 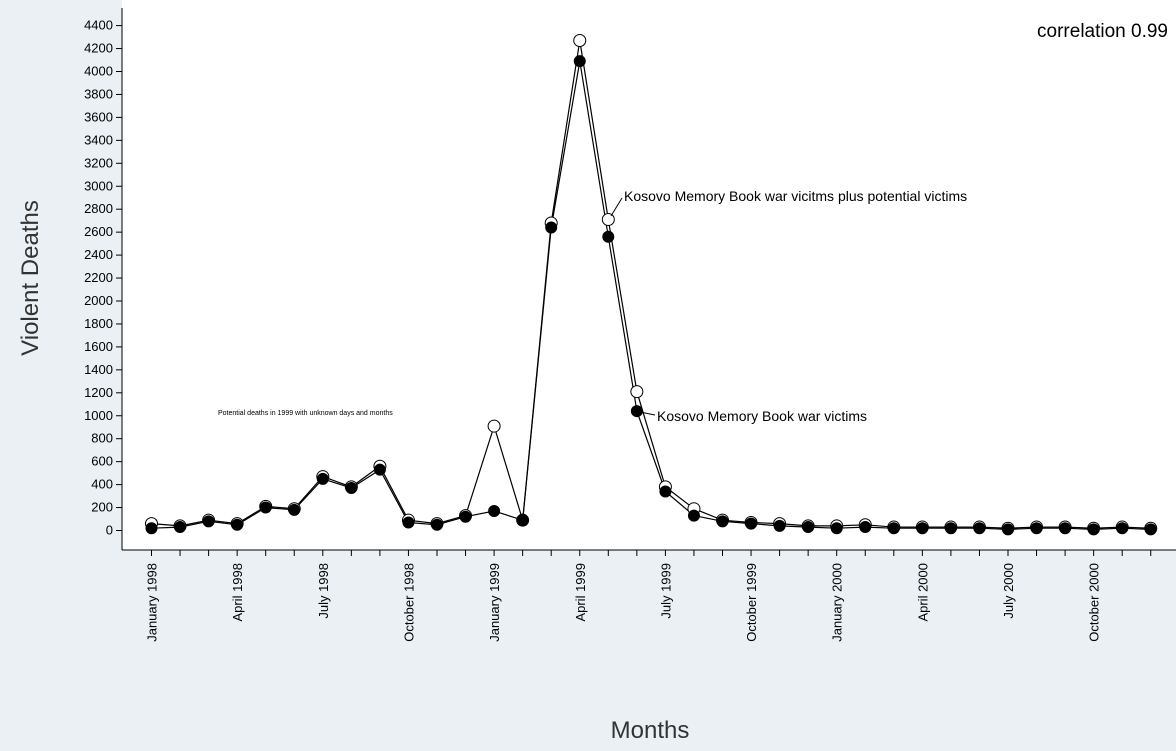 I want to click on y-tick-label: 1000, so click(x=98, y=415).